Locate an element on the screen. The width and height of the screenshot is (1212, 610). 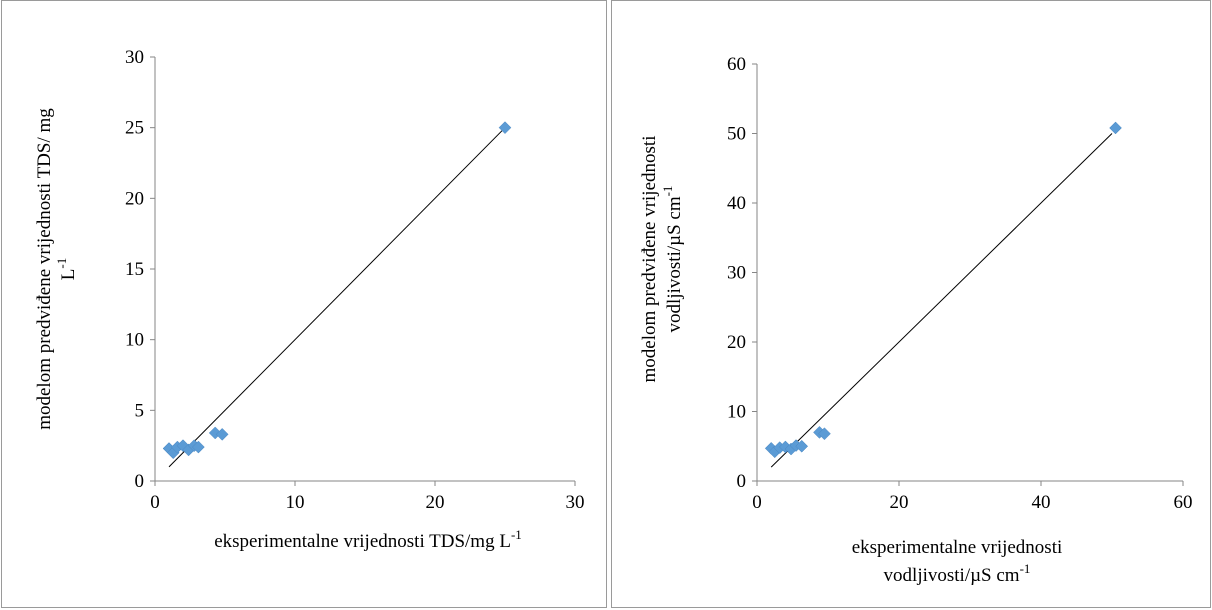
conductivity-y-axis-label-line1: modelom predviđene vrijednosti is located at coordinates (649, 259).